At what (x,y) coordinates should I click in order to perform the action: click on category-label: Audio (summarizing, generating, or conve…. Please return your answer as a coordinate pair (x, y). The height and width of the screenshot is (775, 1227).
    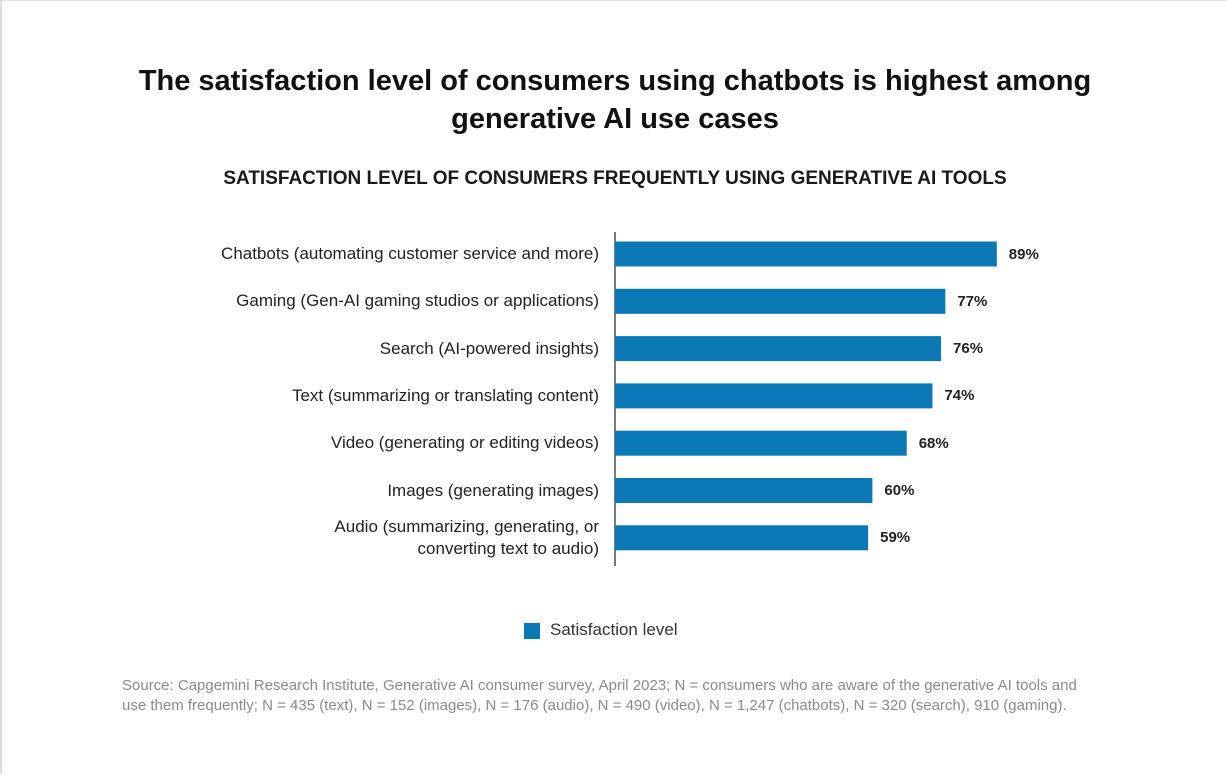
    Looking at the image, I should click on (466, 537).